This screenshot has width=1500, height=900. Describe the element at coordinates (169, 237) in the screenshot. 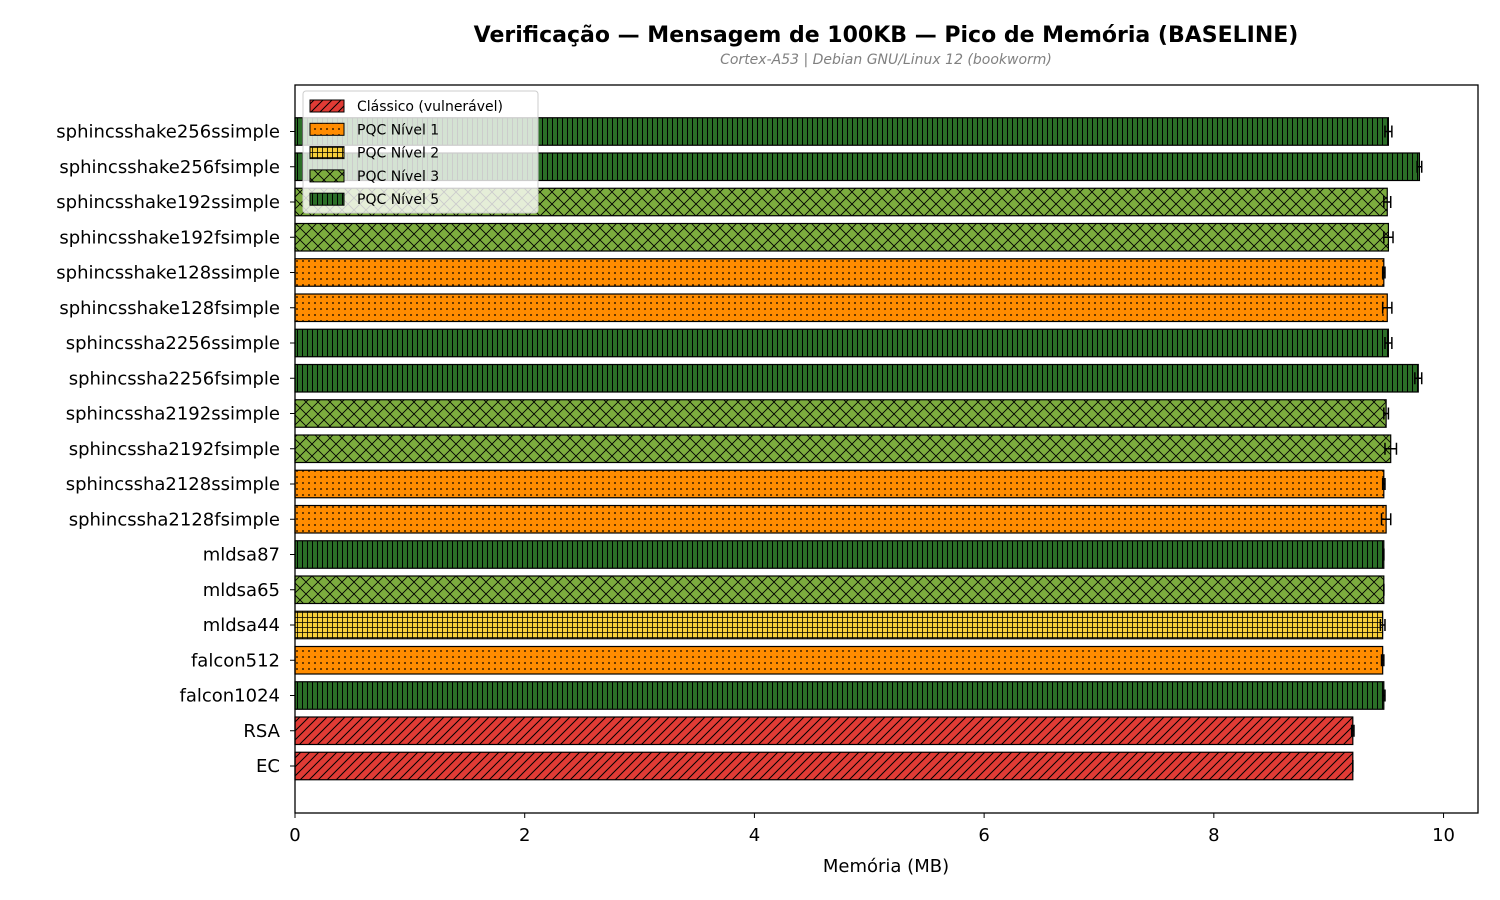

I see `y-tick-label: sphincsshake192fsimple` at that location.